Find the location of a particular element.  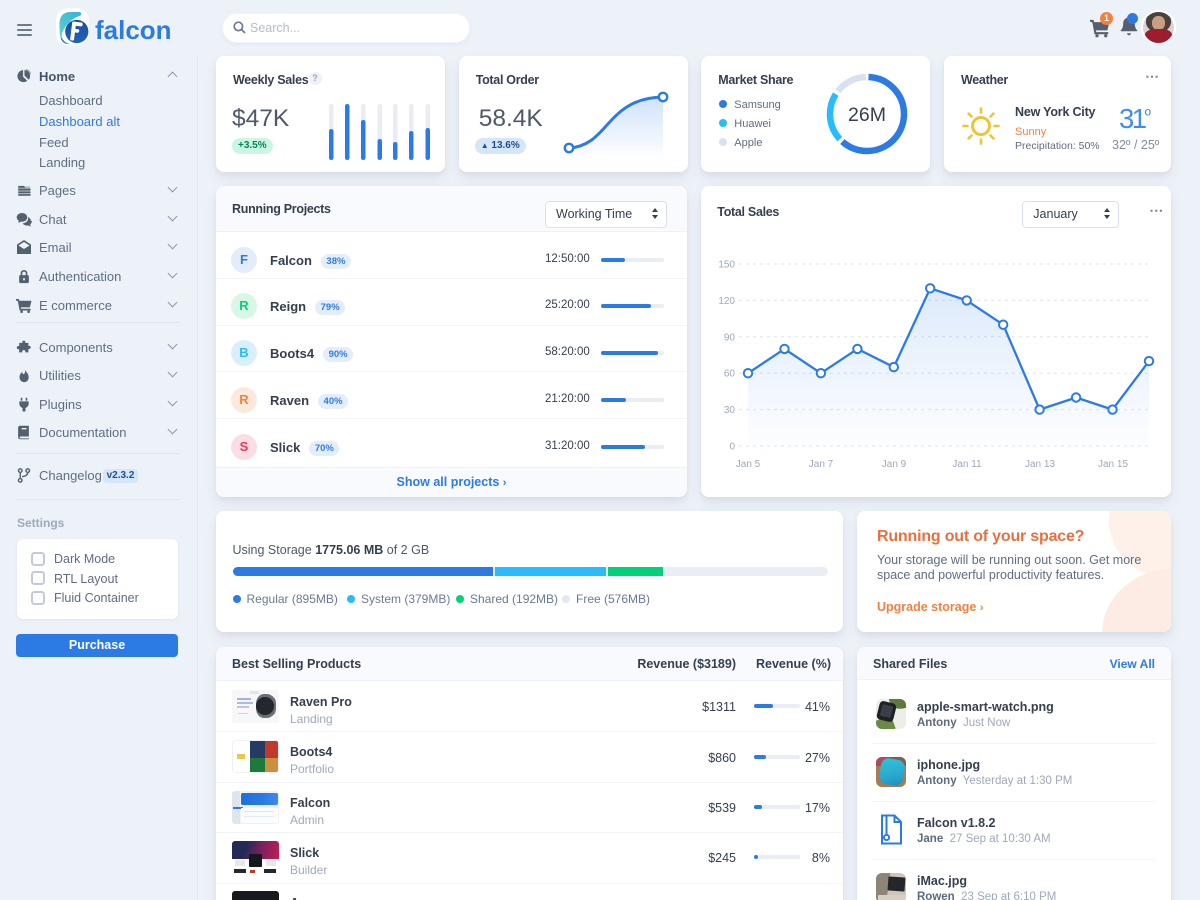

svg-text: Jan 5 is located at coordinates (748, 464).